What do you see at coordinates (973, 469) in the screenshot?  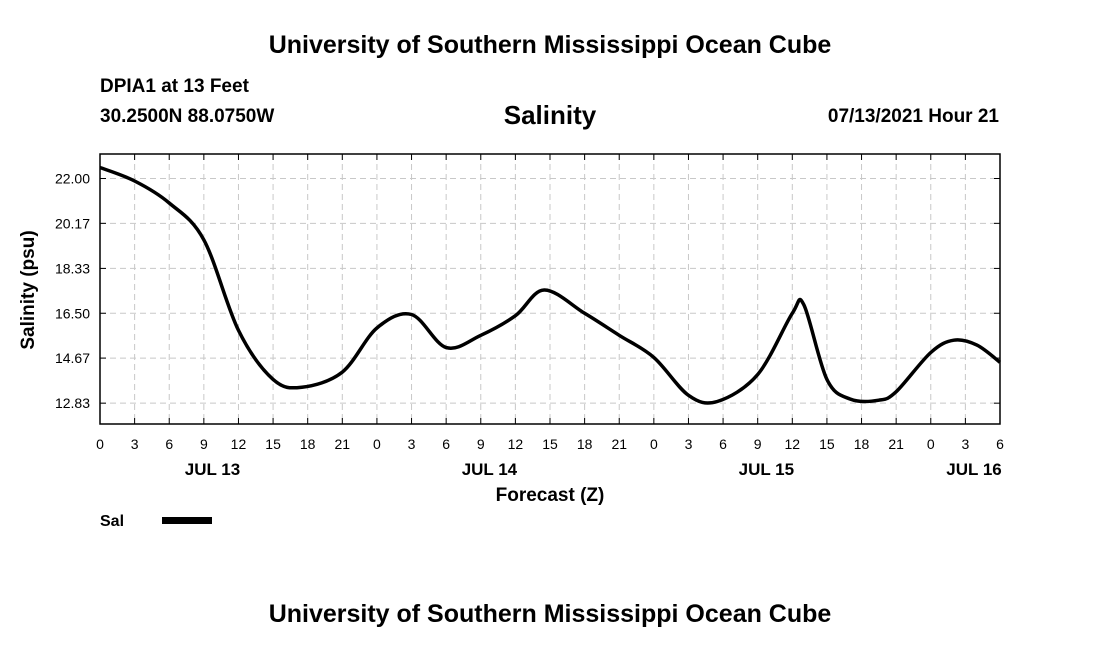 I see `day-label: JUL 16` at bounding box center [973, 469].